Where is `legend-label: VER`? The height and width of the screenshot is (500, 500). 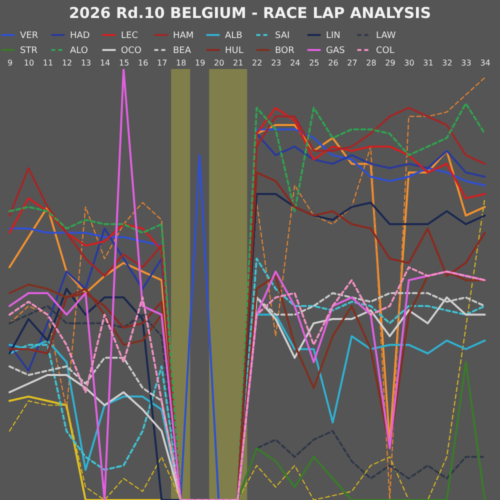 legend-label: VER is located at coordinates (29, 36).